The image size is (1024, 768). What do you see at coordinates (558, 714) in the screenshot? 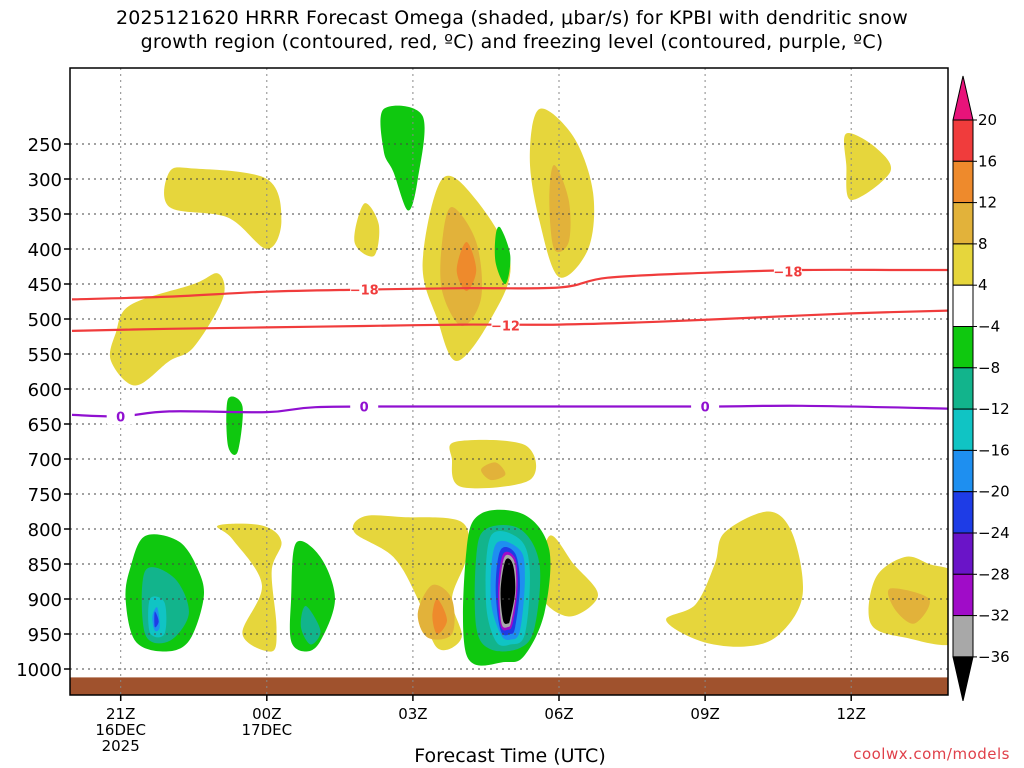
I see `x-tick-label-3-0: 06Z` at bounding box center [558, 714].